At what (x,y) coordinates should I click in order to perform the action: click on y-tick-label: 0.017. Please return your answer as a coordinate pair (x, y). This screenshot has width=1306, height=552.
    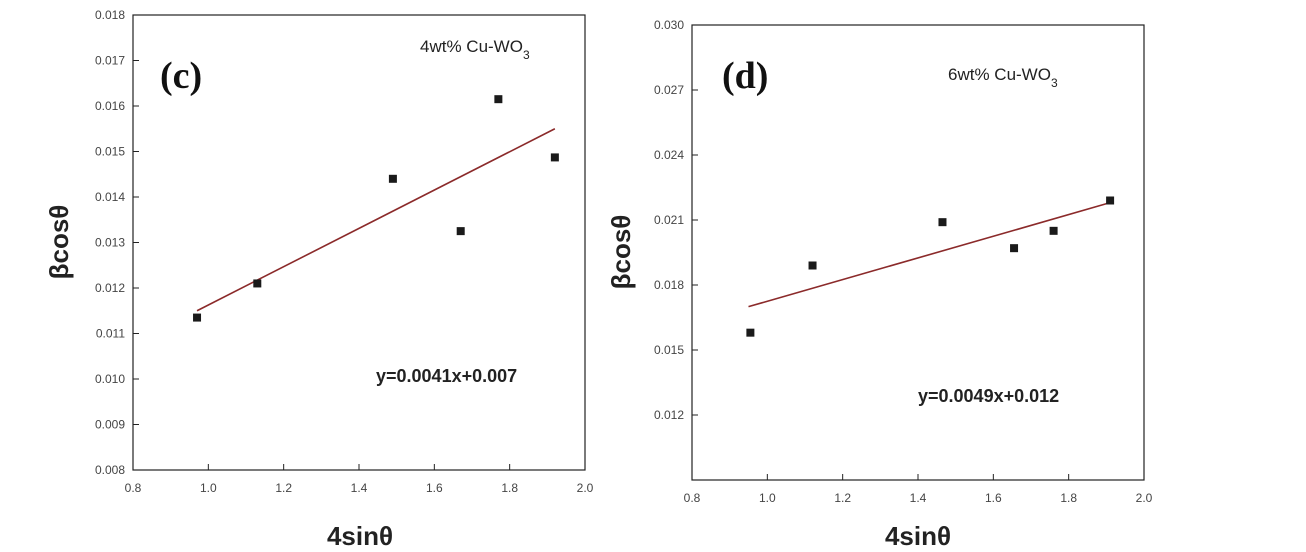
    Looking at the image, I should click on (110, 61).